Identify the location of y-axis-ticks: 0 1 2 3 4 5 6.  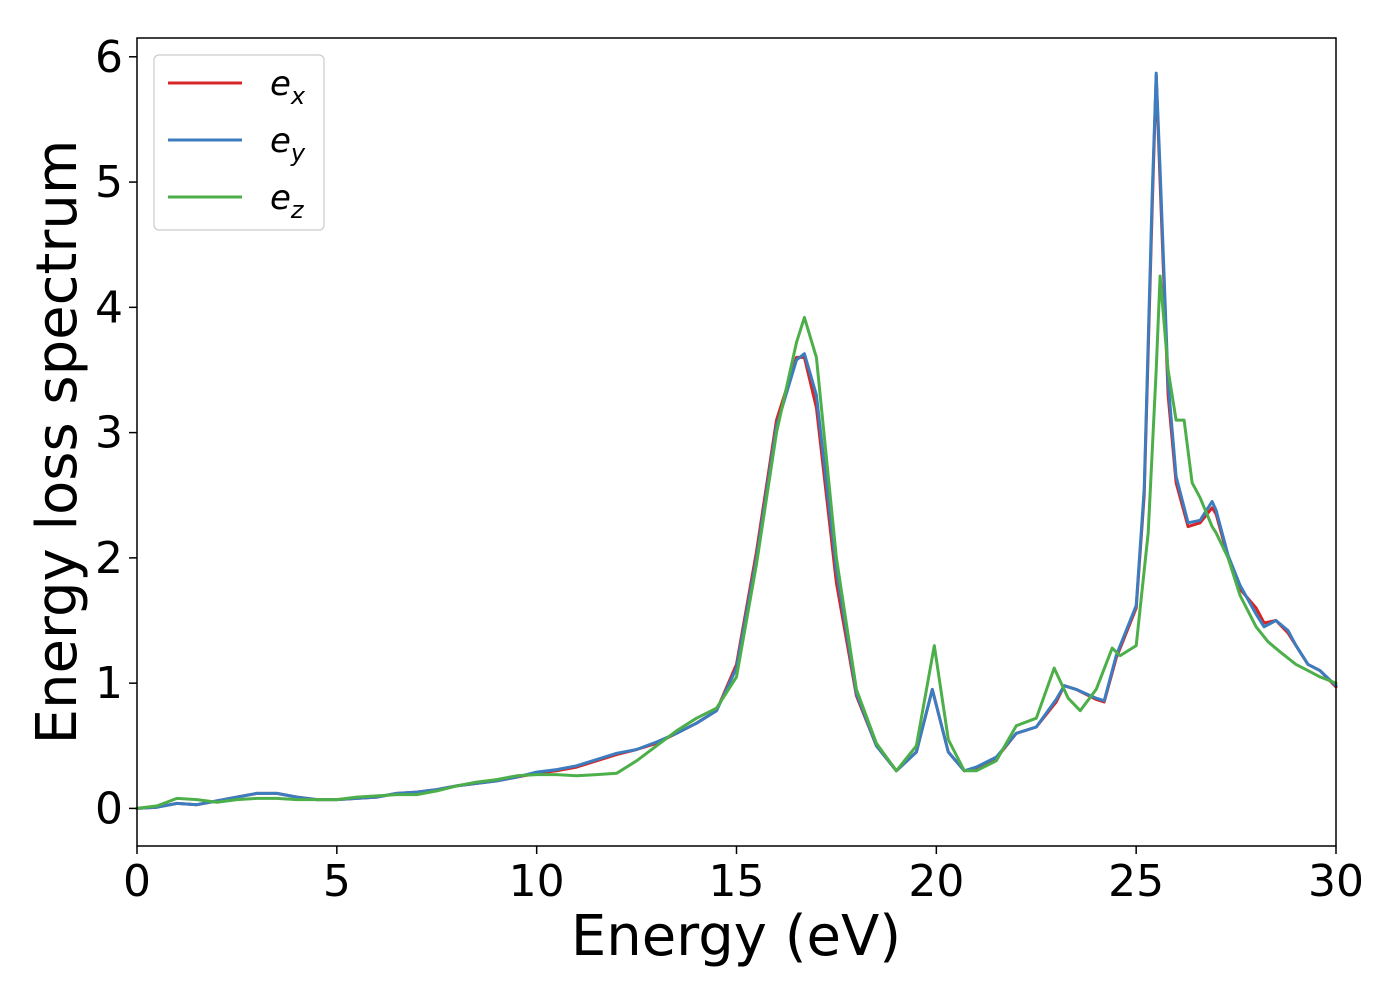
(116, 433).